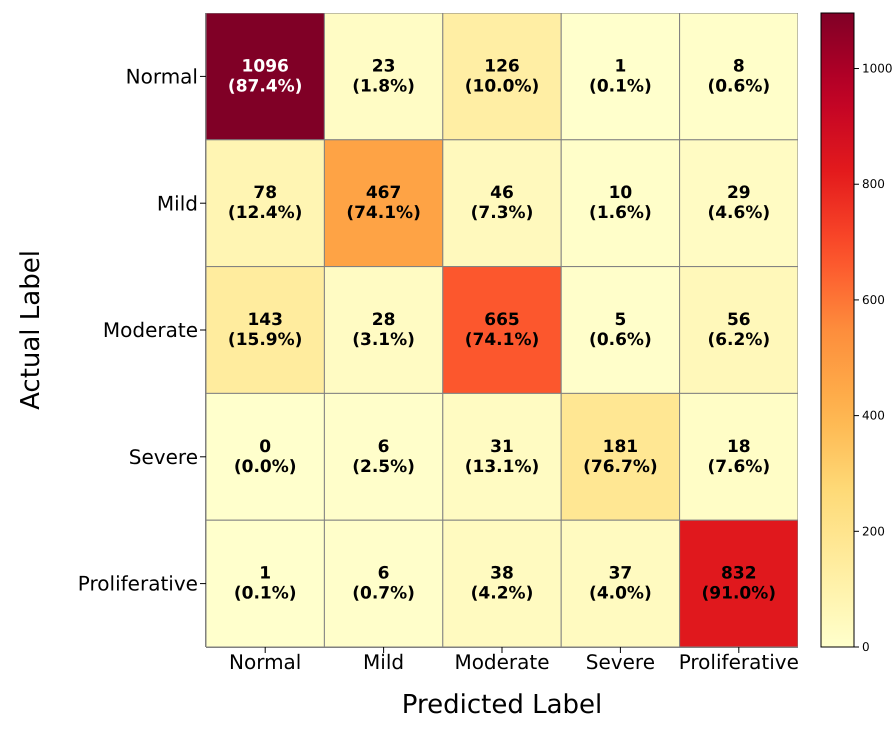 Image resolution: width=894 pixels, height=731 pixels. What do you see at coordinates (383, 203) in the screenshot?
I see `data-label: 467 (74.1%)` at bounding box center [383, 203].